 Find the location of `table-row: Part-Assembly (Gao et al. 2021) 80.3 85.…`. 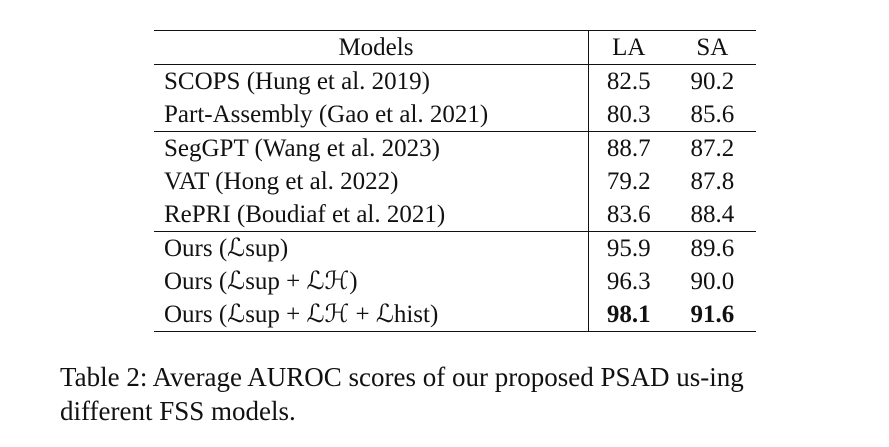

table-row: Part-Assembly (Gao et al. 2021) 80.3 85.… is located at coordinates (455, 115).